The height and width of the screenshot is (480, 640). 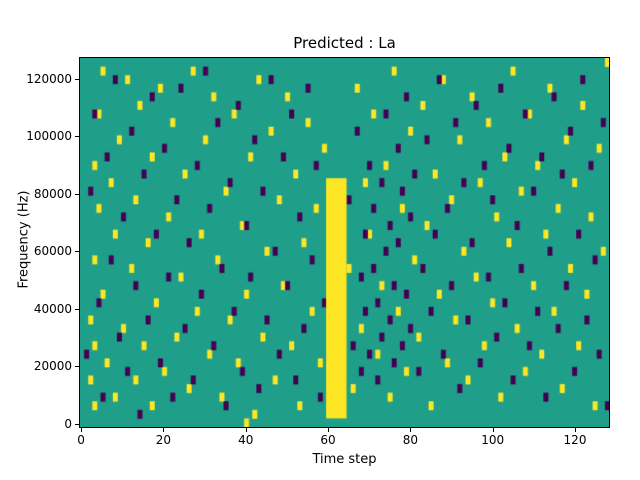 I want to click on y-tick-label: 20000, so click(x=52, y=366).